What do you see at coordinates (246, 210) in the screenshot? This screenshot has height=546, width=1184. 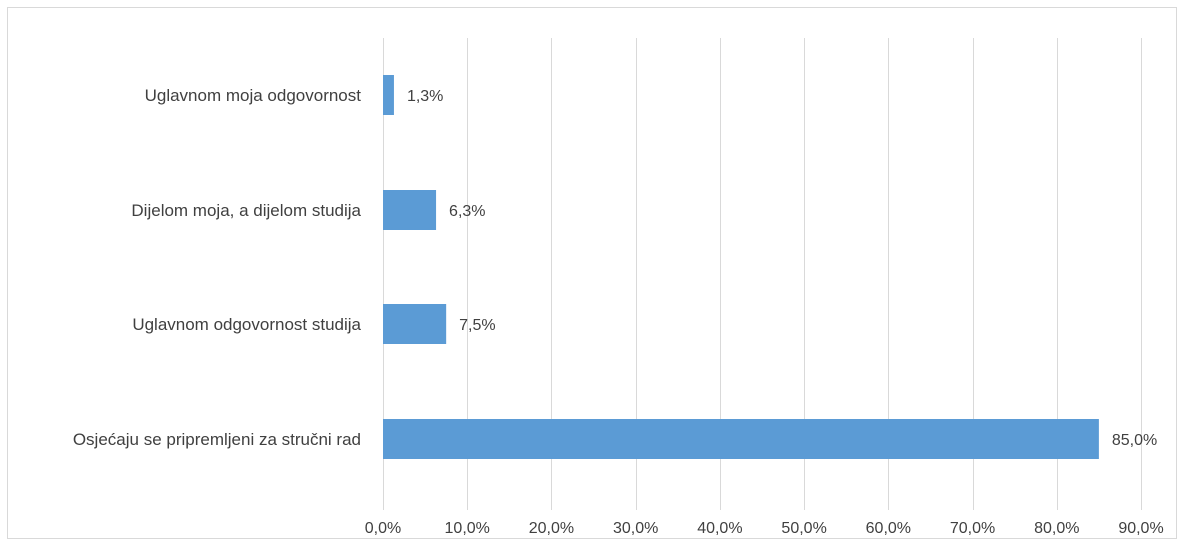 I see `category-label: Dijelom moja, a dijelom studija` at bounding box center [246, 210].